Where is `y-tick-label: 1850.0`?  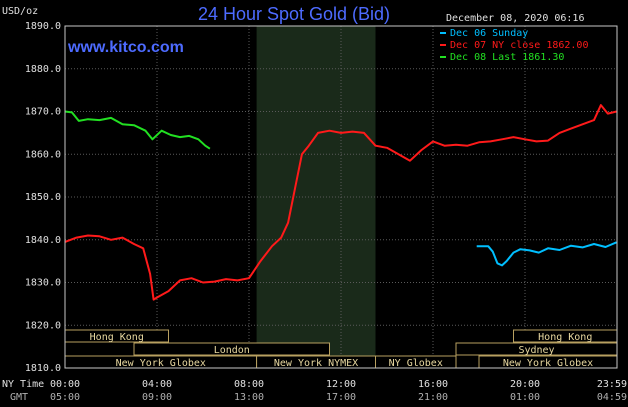 y-tick-label: 1850.0 is located at coordinates (43, 197).